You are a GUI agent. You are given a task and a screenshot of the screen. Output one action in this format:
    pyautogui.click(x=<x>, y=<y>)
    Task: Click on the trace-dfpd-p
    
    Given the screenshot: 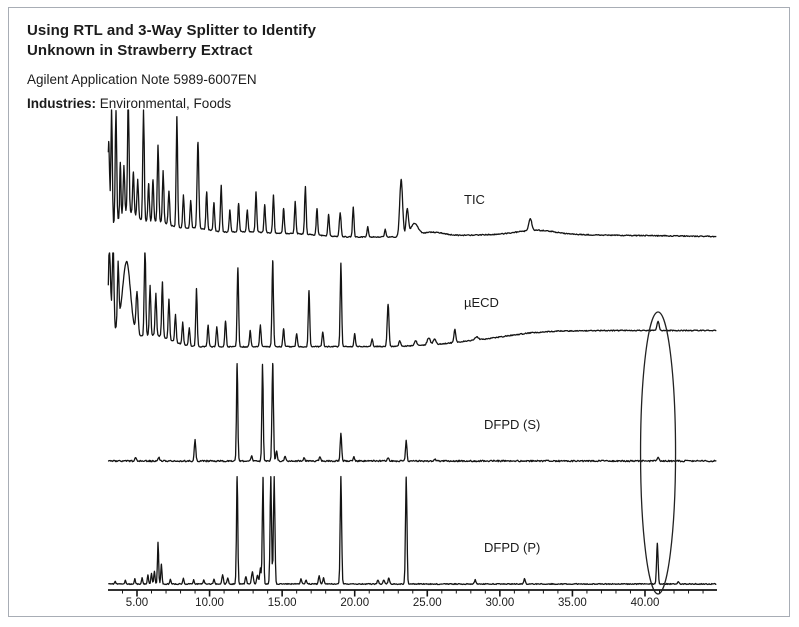 What is the action you would take?
    pyautogui.click(x=412, y=530)
    